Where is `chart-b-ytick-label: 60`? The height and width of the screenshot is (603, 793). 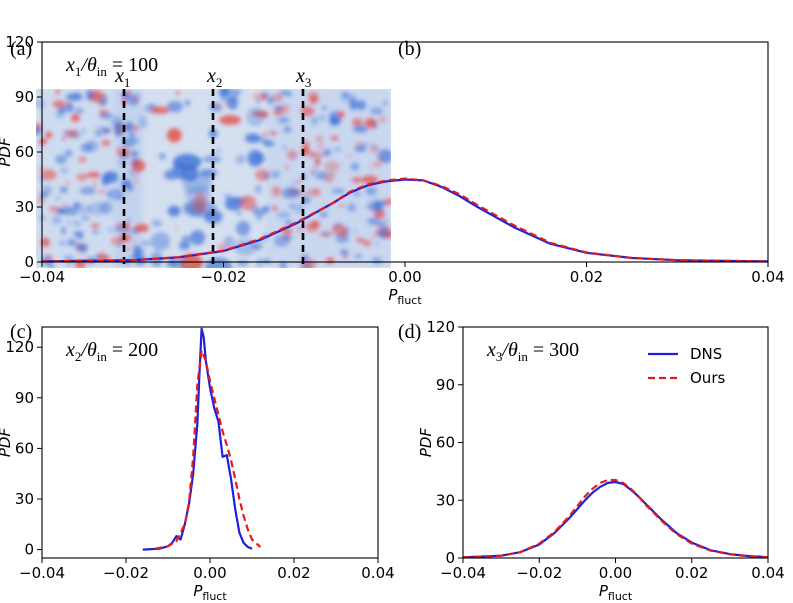 chart-b-ytick-label: 60 is located at coordinates (24, 152).